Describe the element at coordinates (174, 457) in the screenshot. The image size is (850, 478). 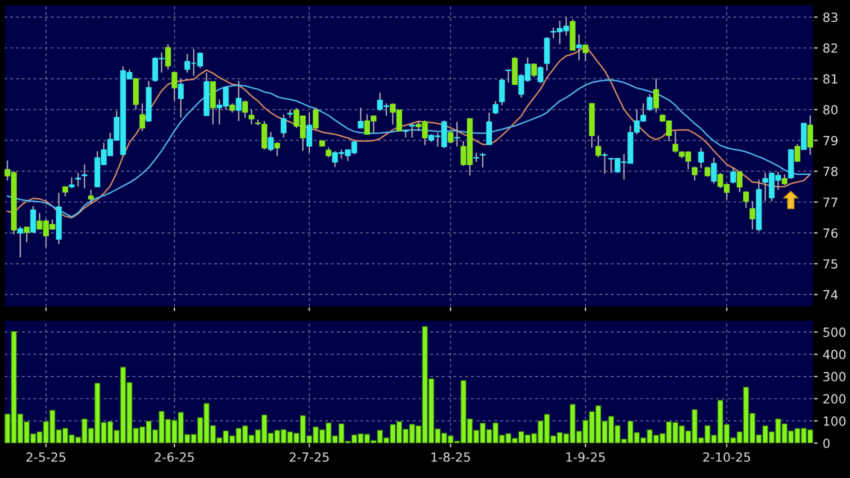
I see `x-tick-label: 2-6-25` at that location.